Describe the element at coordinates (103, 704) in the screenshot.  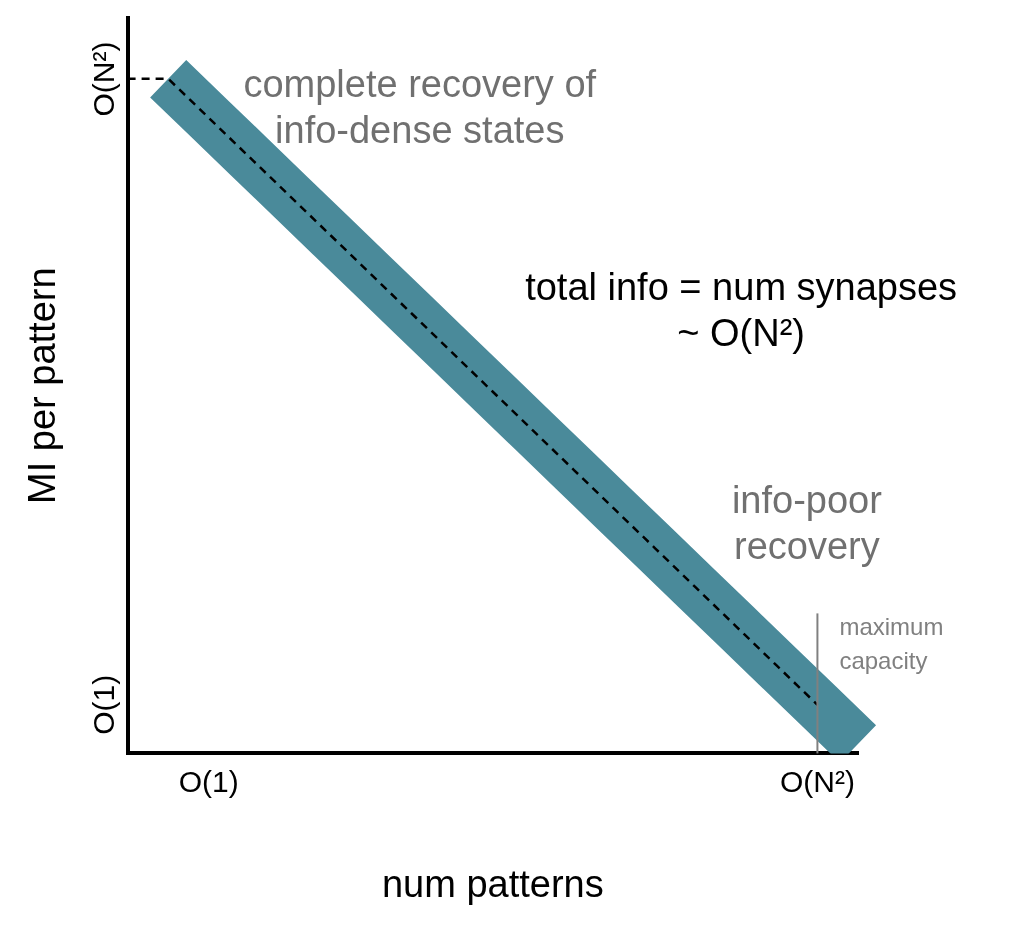
I see `text: O(1)` at that location.